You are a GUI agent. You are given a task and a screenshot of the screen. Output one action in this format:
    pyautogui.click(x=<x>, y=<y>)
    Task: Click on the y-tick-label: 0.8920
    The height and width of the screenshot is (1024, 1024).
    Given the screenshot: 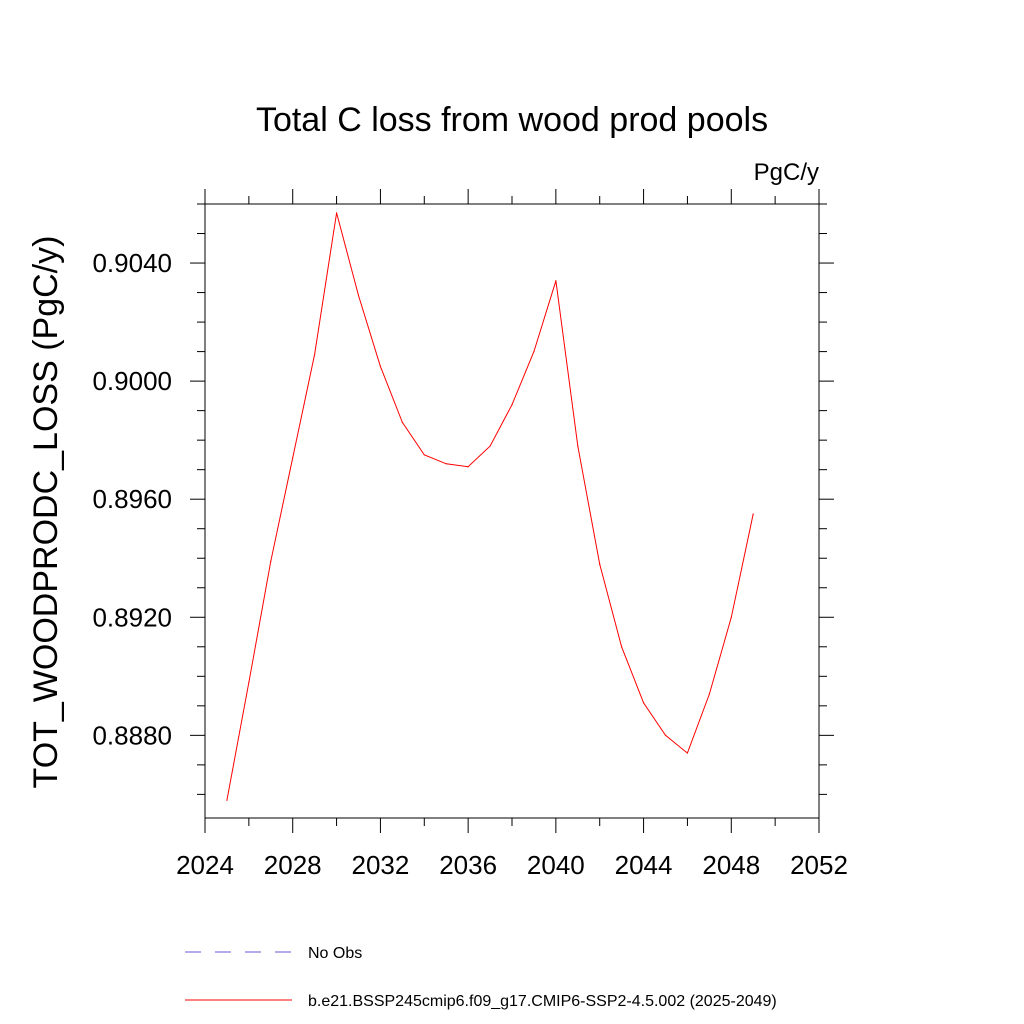 What is the action you would take?
    pyautogui.click(x=132, y=617)
    